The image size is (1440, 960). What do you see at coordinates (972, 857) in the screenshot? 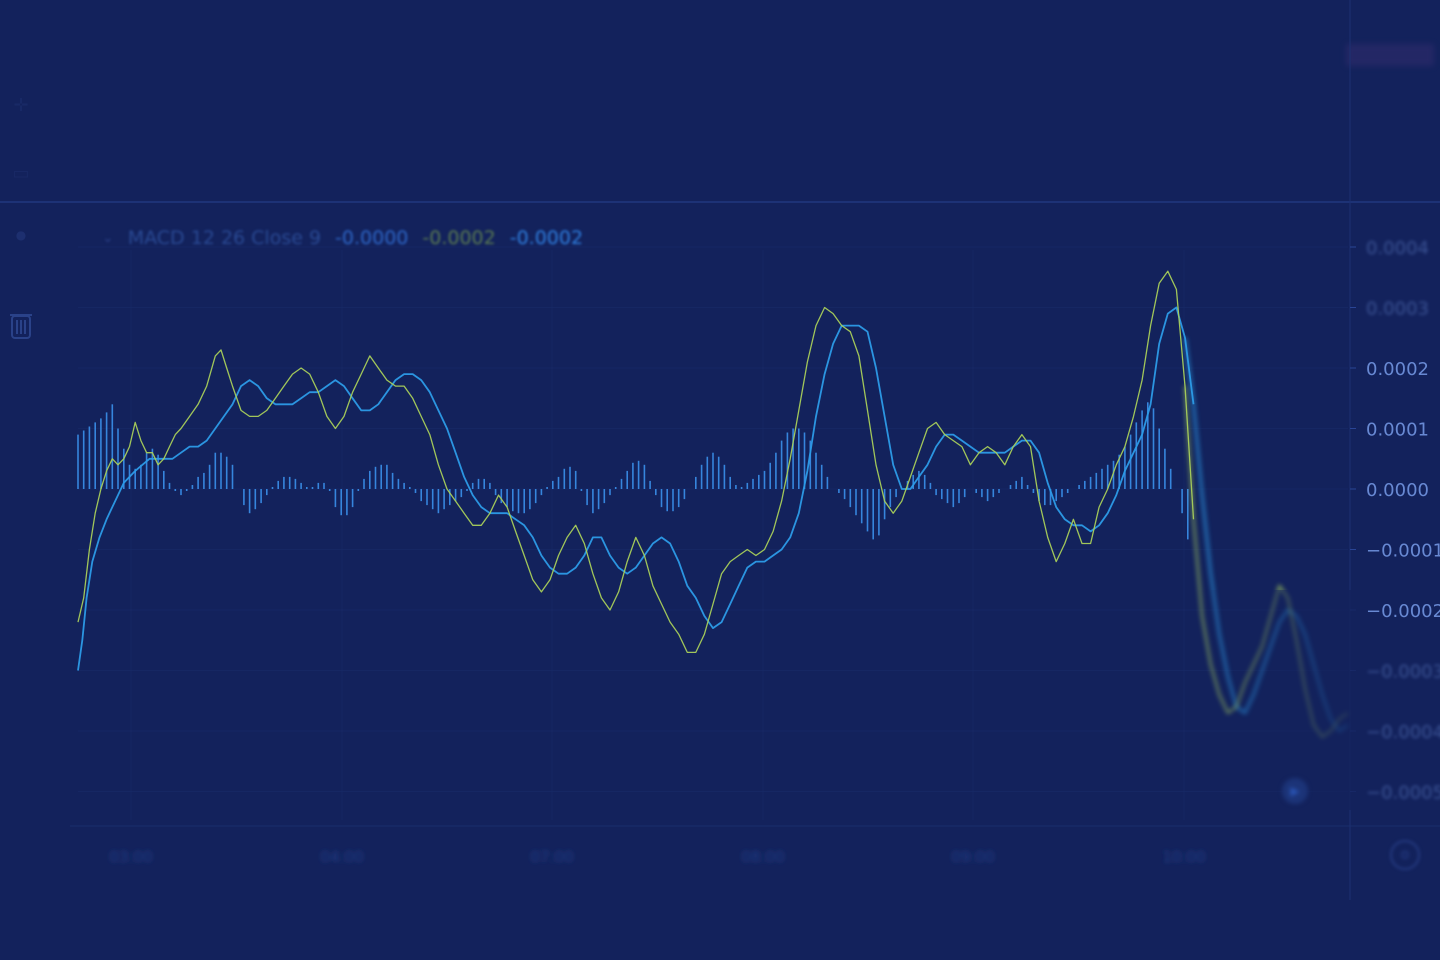
I see `x-tick-label: 09:00` at bounding box center [972, 857].